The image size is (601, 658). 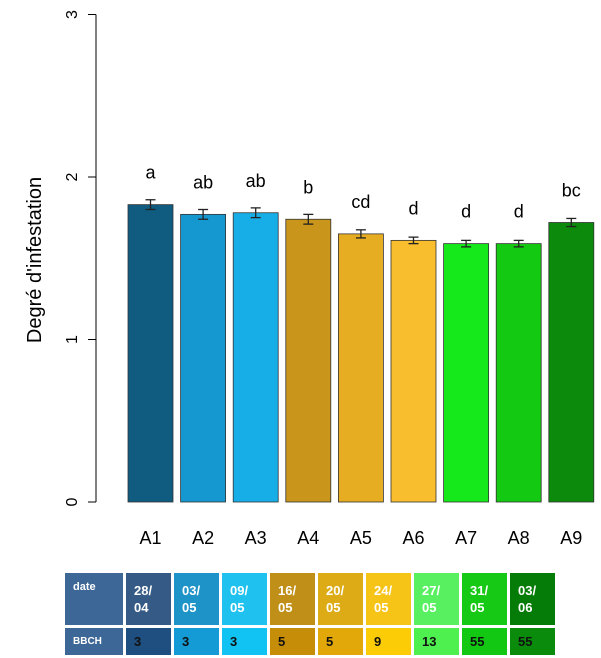 I want to click on bar-A6, so click(x=413, y=371).